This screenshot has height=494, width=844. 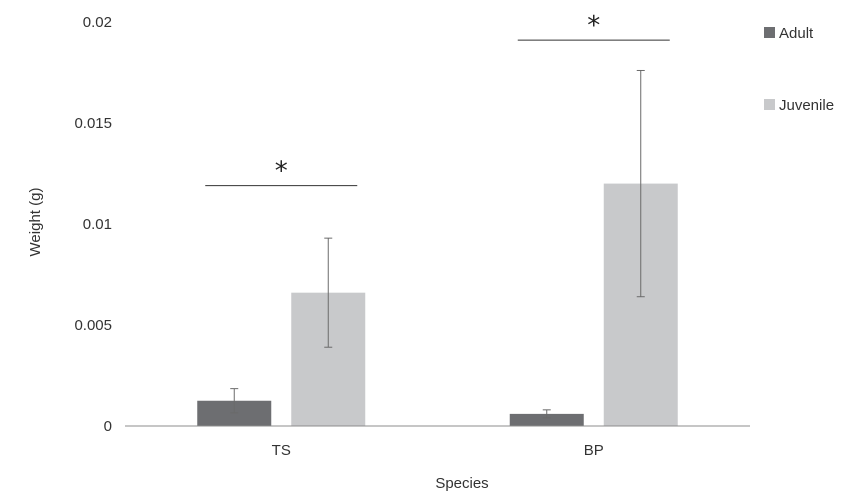 I want to click on legend-item-adult: Adult, so click(x=789, y=33).